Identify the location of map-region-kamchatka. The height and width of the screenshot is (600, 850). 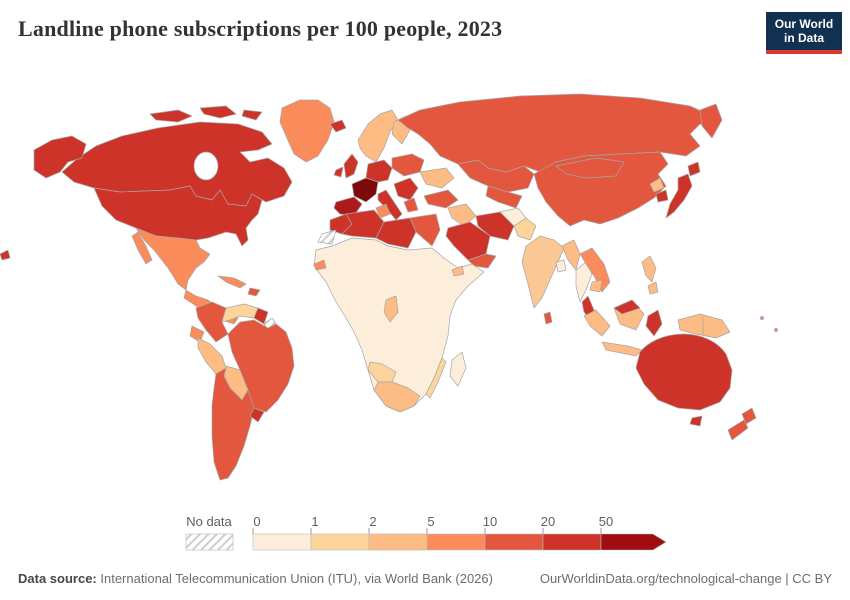
(711, 121).